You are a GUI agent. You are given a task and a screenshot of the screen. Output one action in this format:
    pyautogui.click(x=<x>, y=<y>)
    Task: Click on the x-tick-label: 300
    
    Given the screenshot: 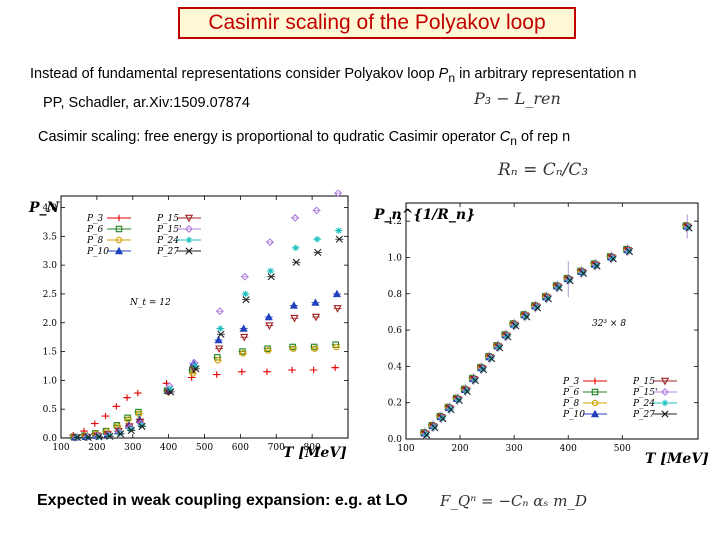 What is the action you would take?
    pyautogui.click(x=514, y=449)
    